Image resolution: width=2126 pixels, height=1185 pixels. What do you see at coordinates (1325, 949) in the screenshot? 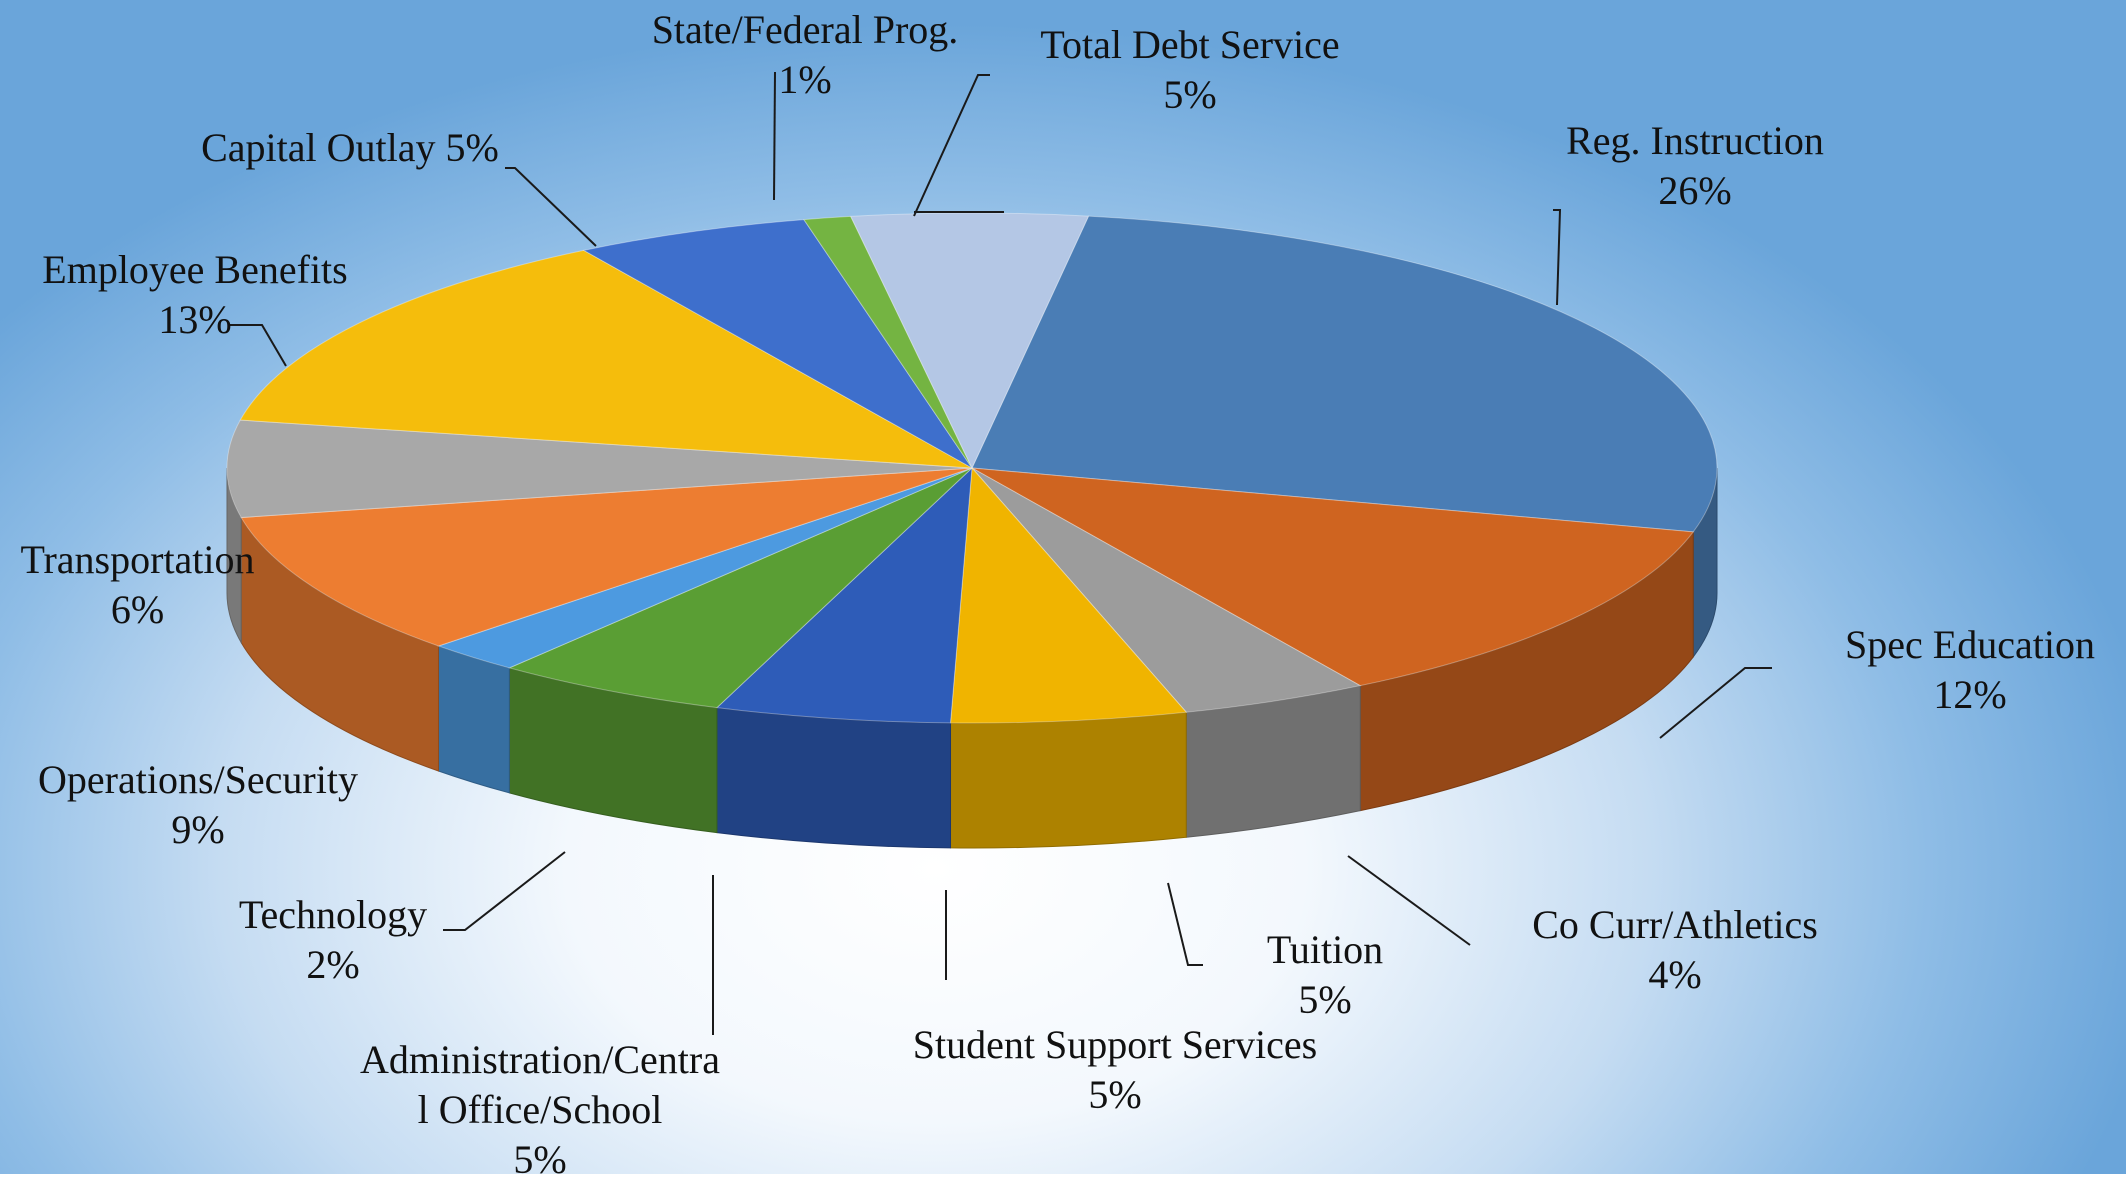
I see `slice-label-name: Tuition` at bounding box center [1325, 949].